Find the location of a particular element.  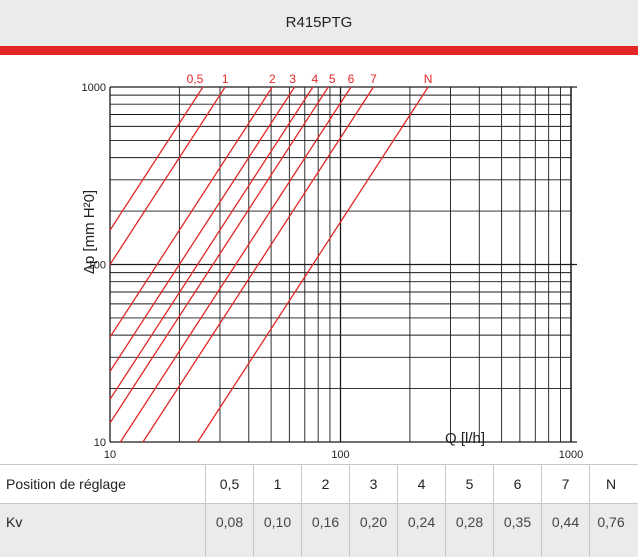

kv-cell: 0,76 is located at coordinates (610, 530).